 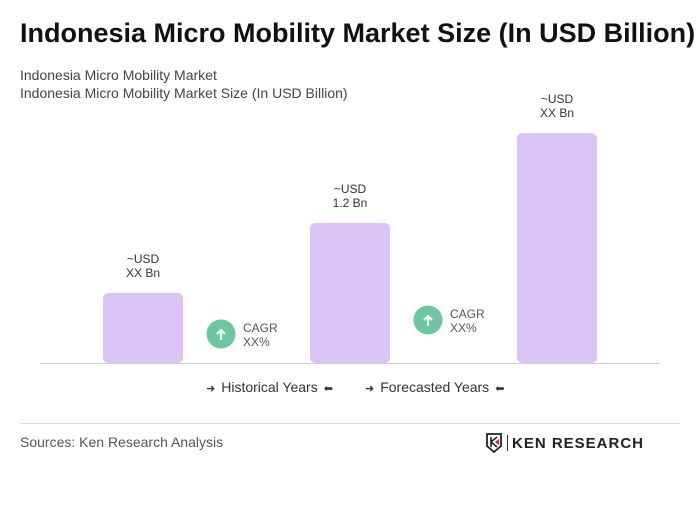 I want to click on legend-historical-label: Historical Years, so click(x=269, y=387).